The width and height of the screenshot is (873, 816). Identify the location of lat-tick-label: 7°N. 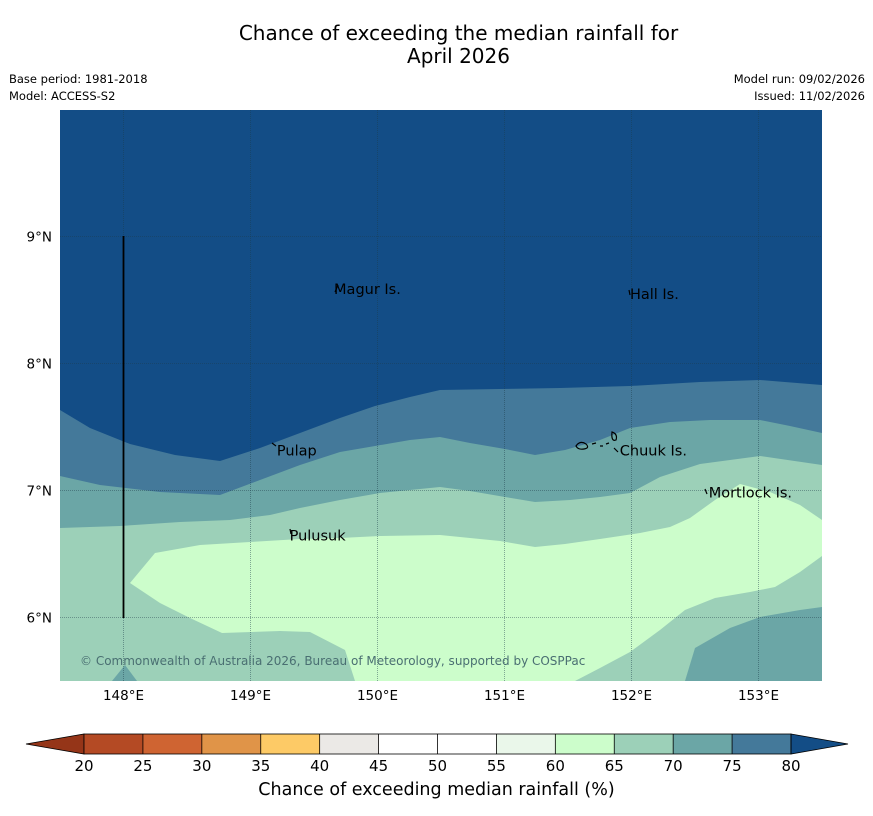
(39, 492).